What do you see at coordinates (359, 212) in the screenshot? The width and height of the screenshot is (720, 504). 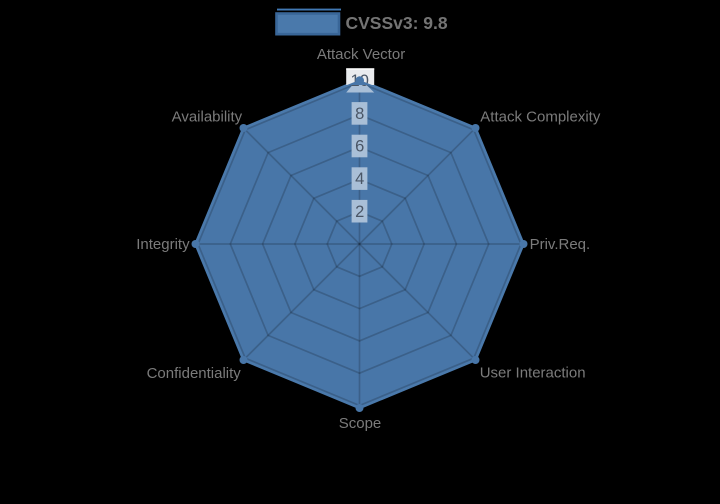 I see `svg-text: 2` at bounding box center [359, 212].